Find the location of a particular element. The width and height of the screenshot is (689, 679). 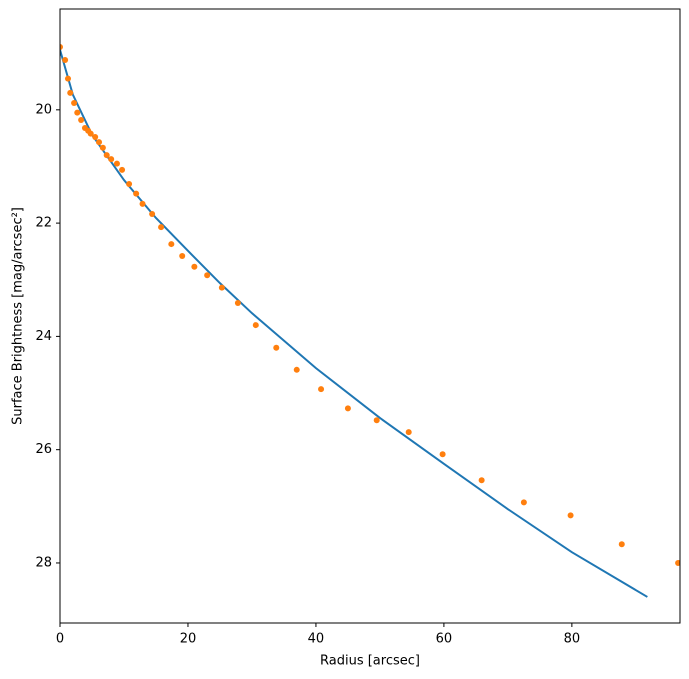

x-tick-label: 0 is located at coordinates (60, 639).